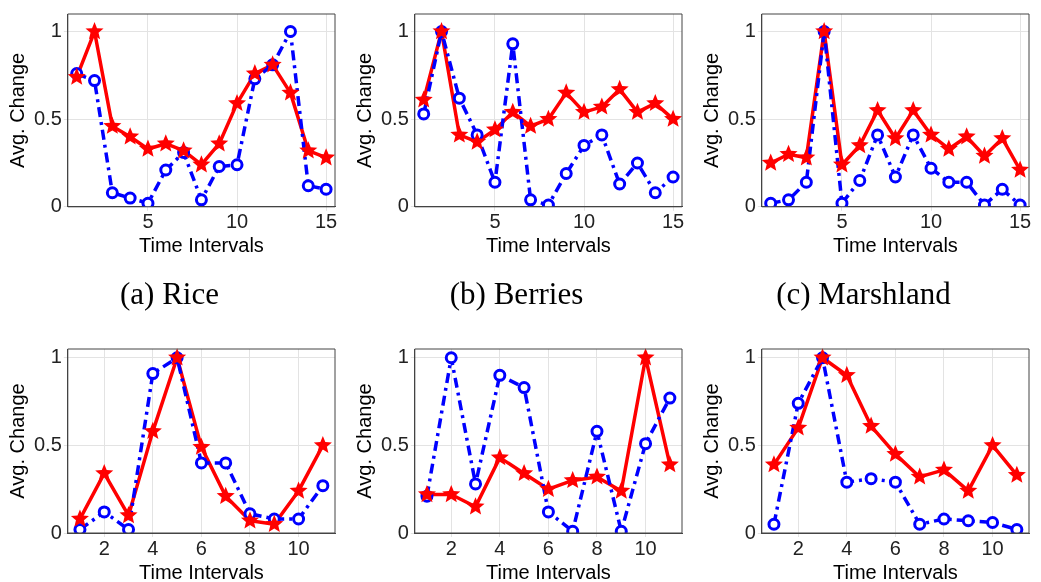  Describe the element at coordinates (864, 293) in the screenshot. I see `text: (c) Marshland` at that location.